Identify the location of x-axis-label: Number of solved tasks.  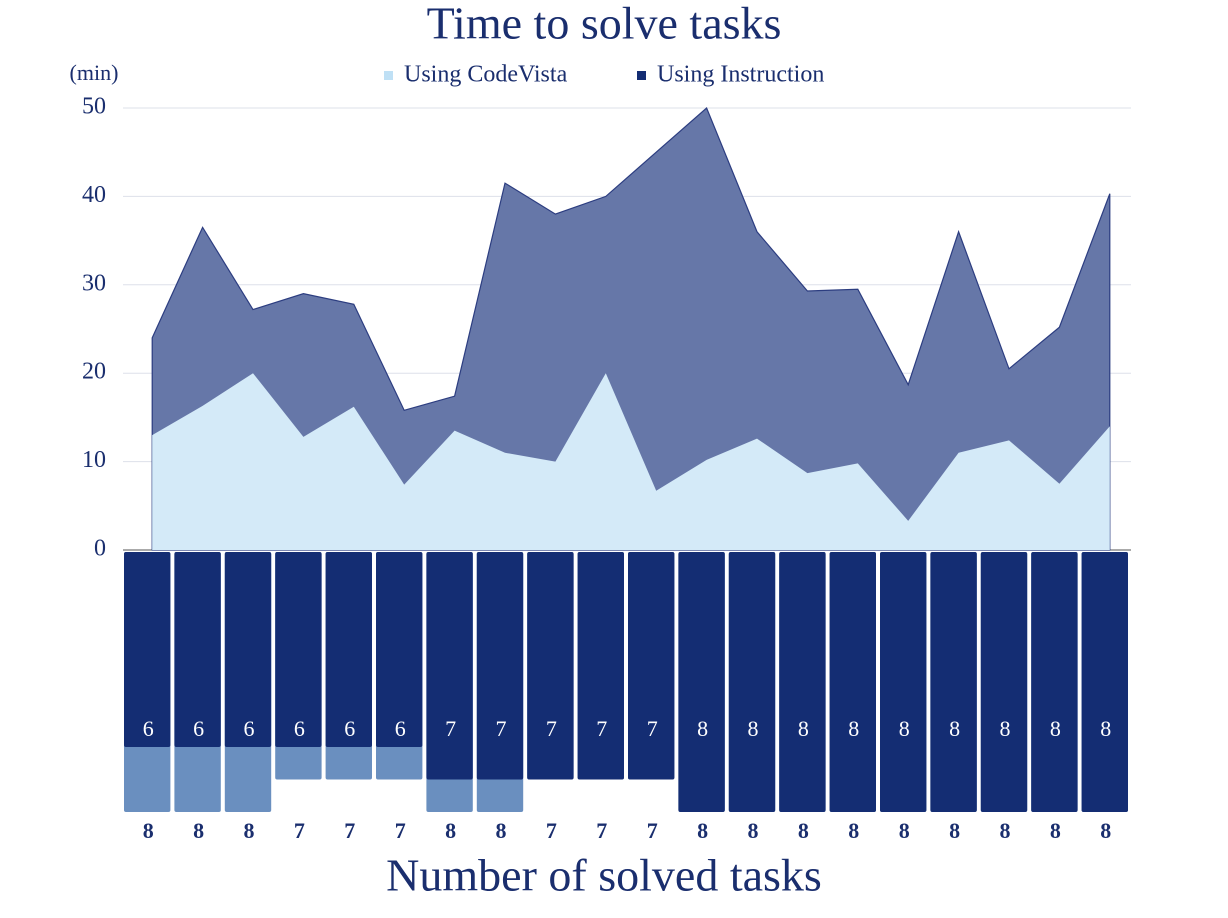
(604, 875).